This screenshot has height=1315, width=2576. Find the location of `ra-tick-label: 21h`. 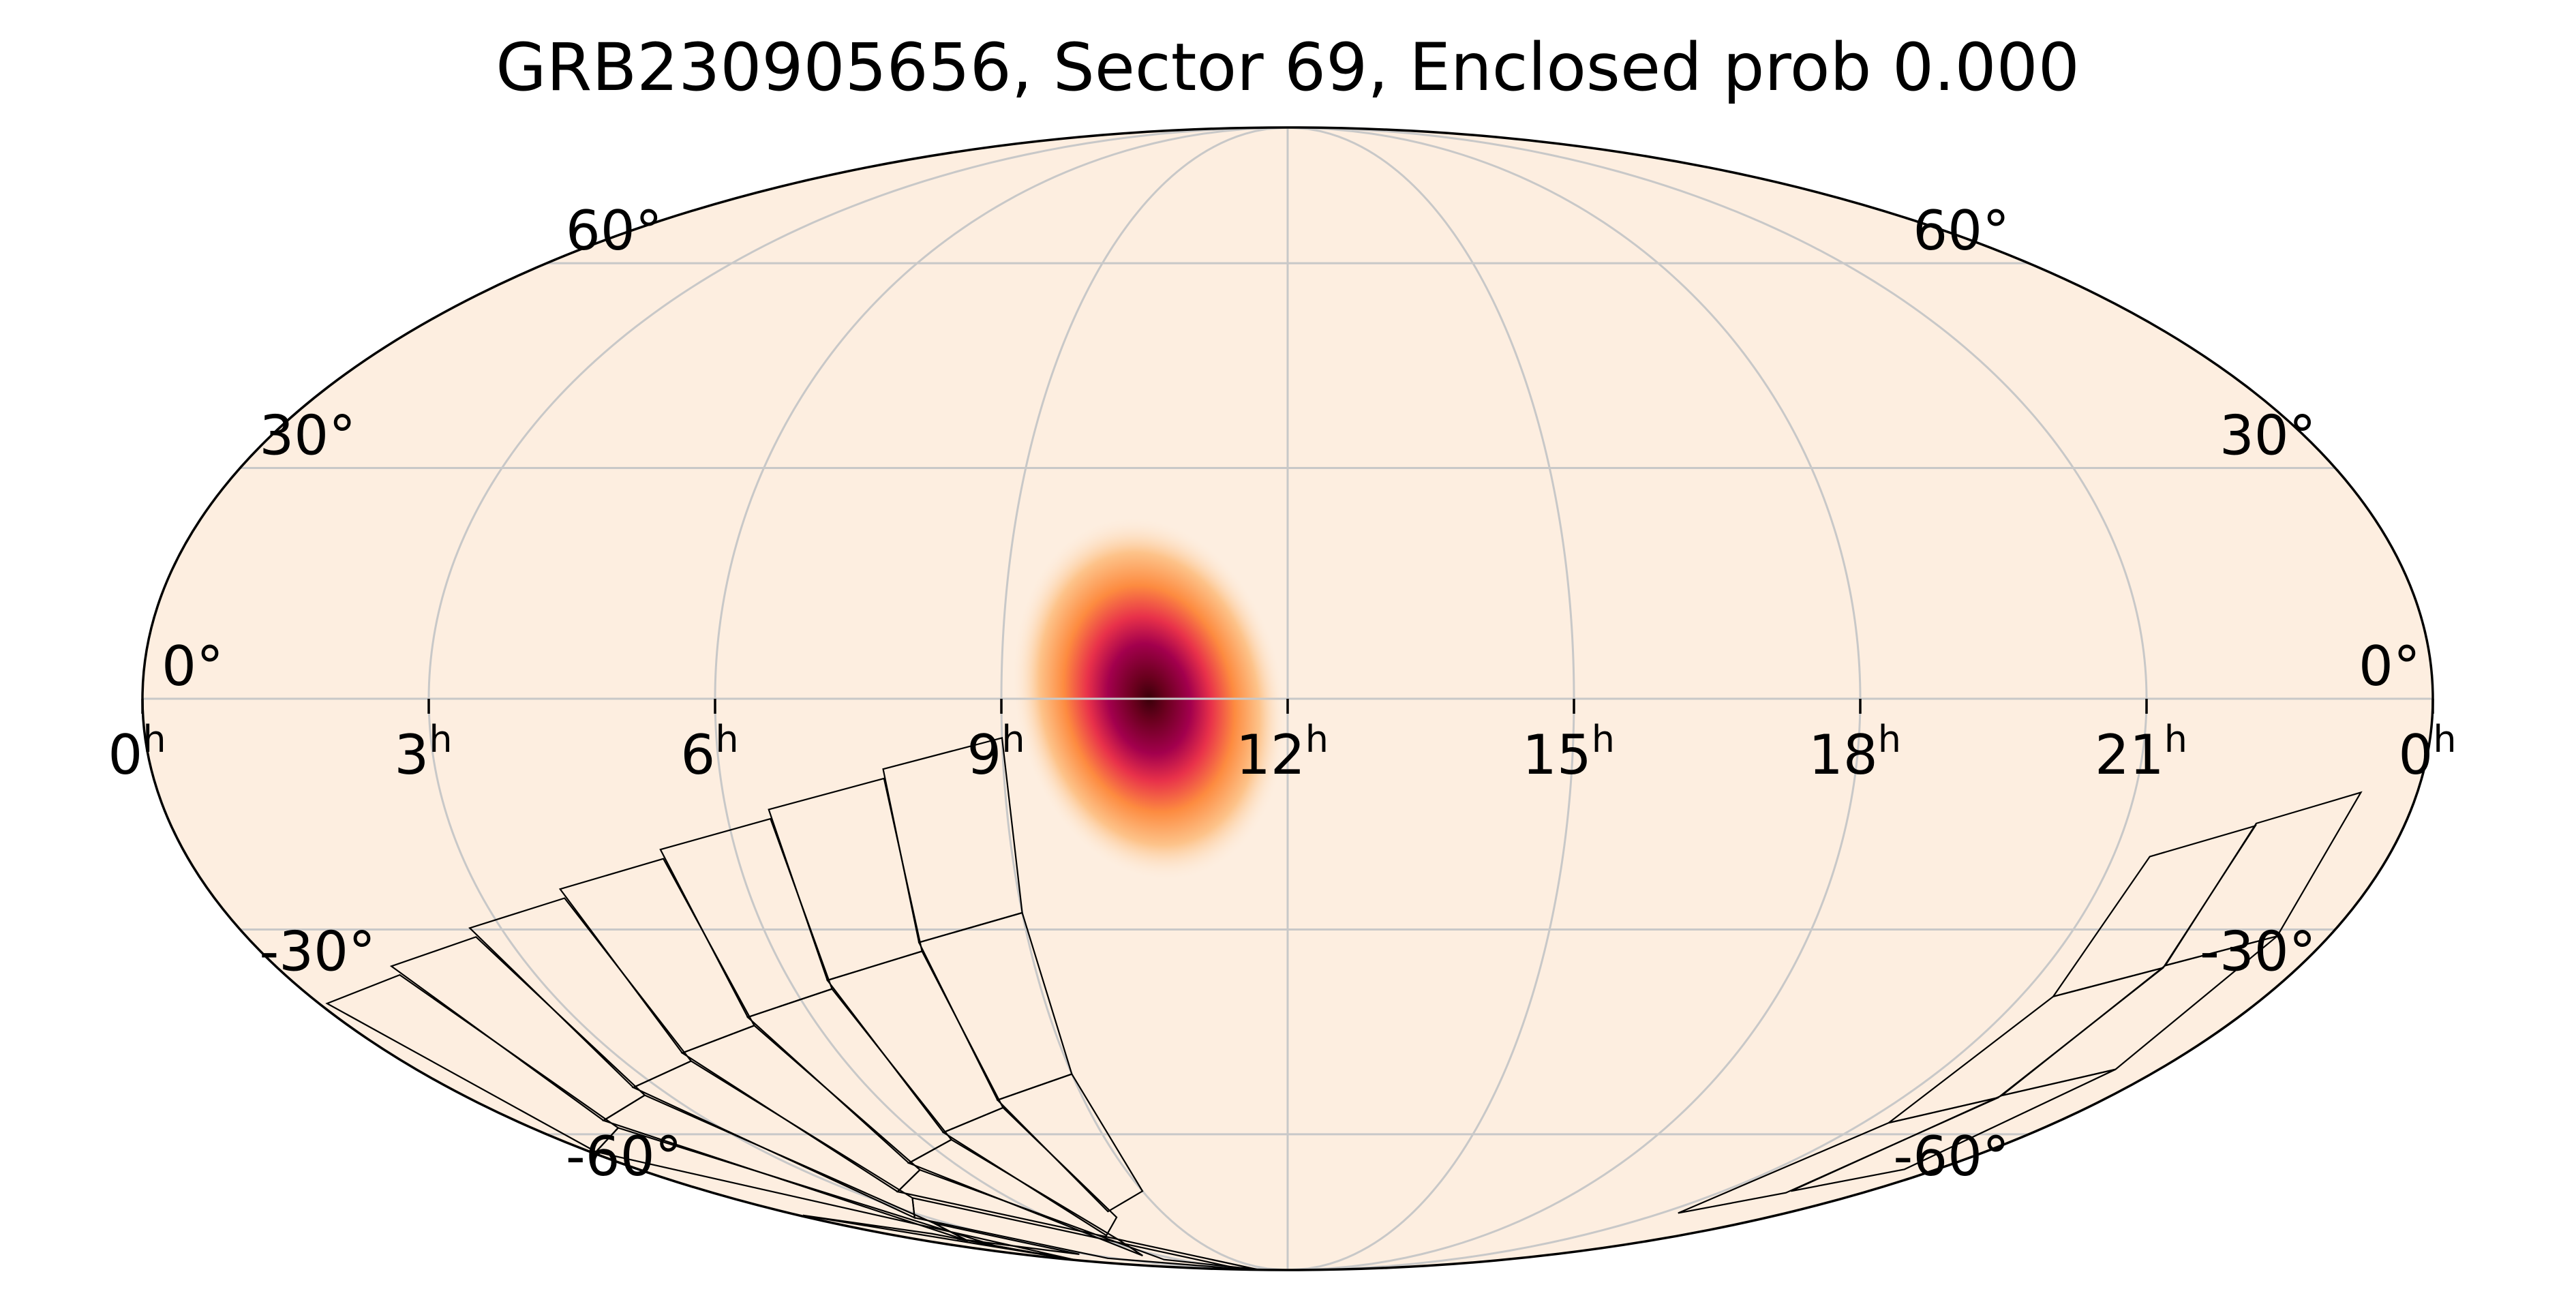

ra-tick-label: 21h is located at coordinates (2141, 753).